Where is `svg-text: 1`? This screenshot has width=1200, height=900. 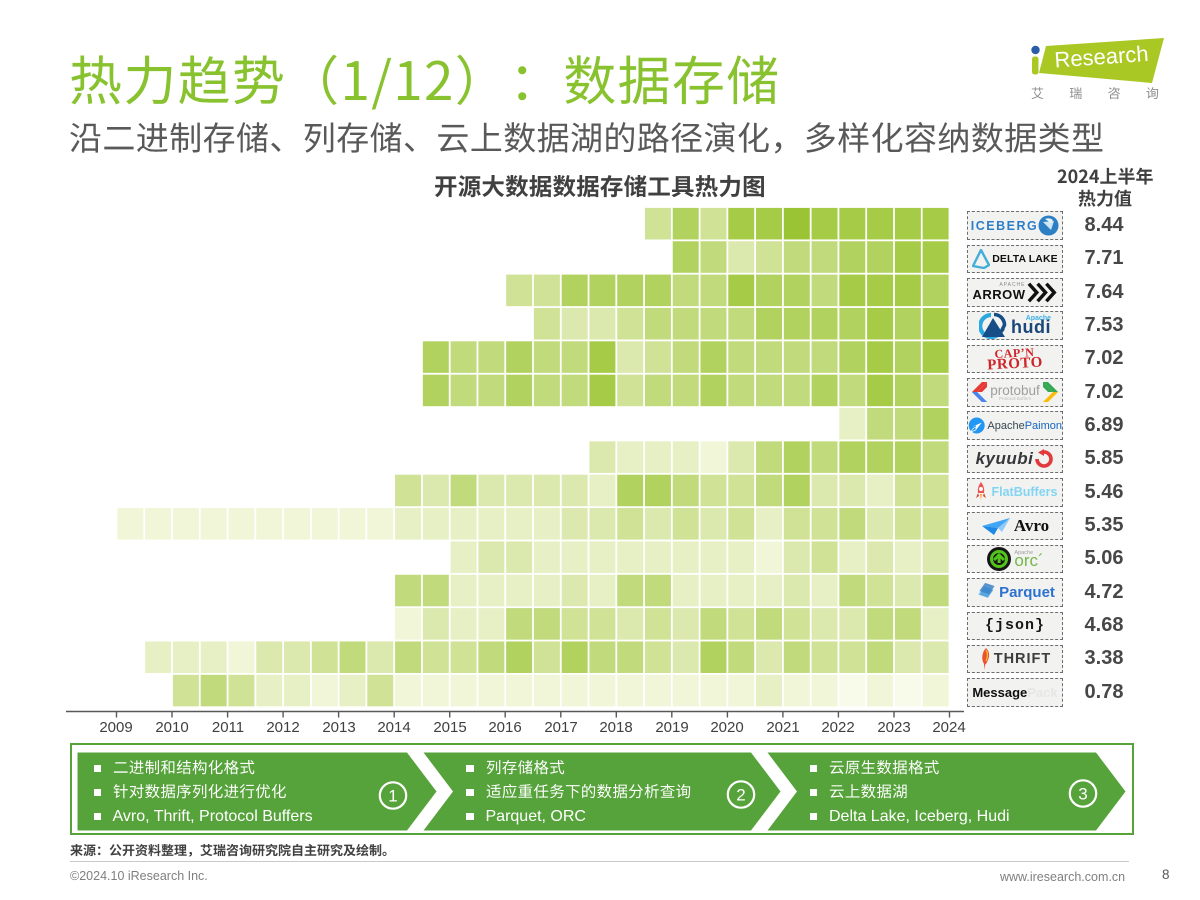
svg-text: 1 is located at coordinates (392, 796).